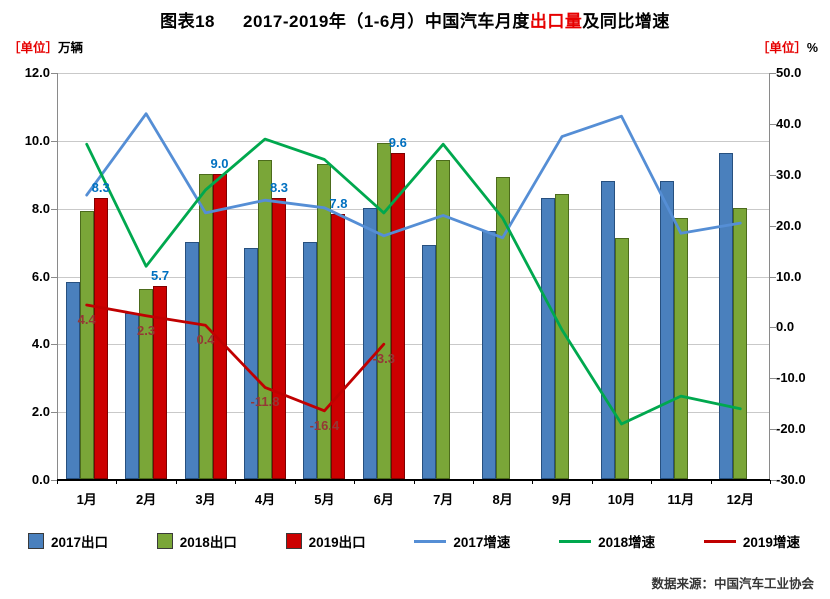 This screenshot has height=599, width=830. Describe the element at coordinates (146, 499) in the screenshot. I see `x-axis-label: 2月` at that location.